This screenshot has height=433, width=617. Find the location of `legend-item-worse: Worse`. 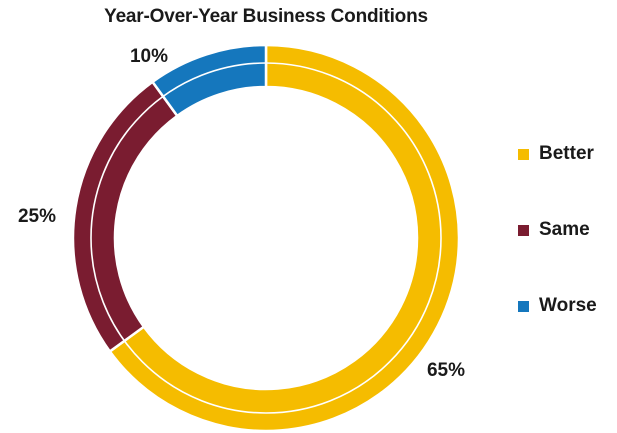

legend-item-worse: Worse is located at coordinates (557, 306).